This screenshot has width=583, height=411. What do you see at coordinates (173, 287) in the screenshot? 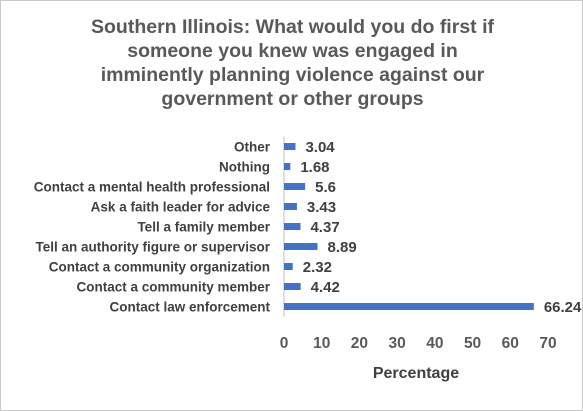
I see `category-label: Contact a community member` at bounding box center [173, 287].